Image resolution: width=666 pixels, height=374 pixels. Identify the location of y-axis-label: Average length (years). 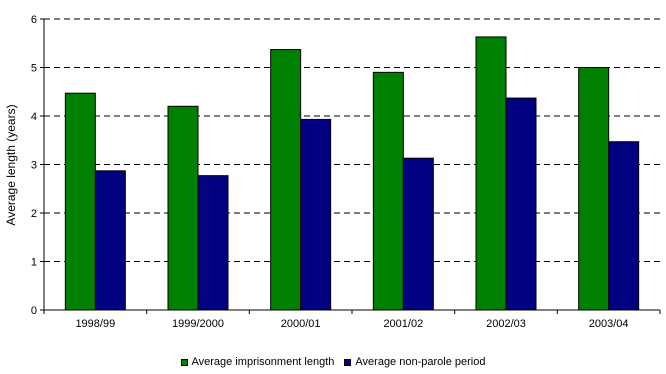
(11, 164).